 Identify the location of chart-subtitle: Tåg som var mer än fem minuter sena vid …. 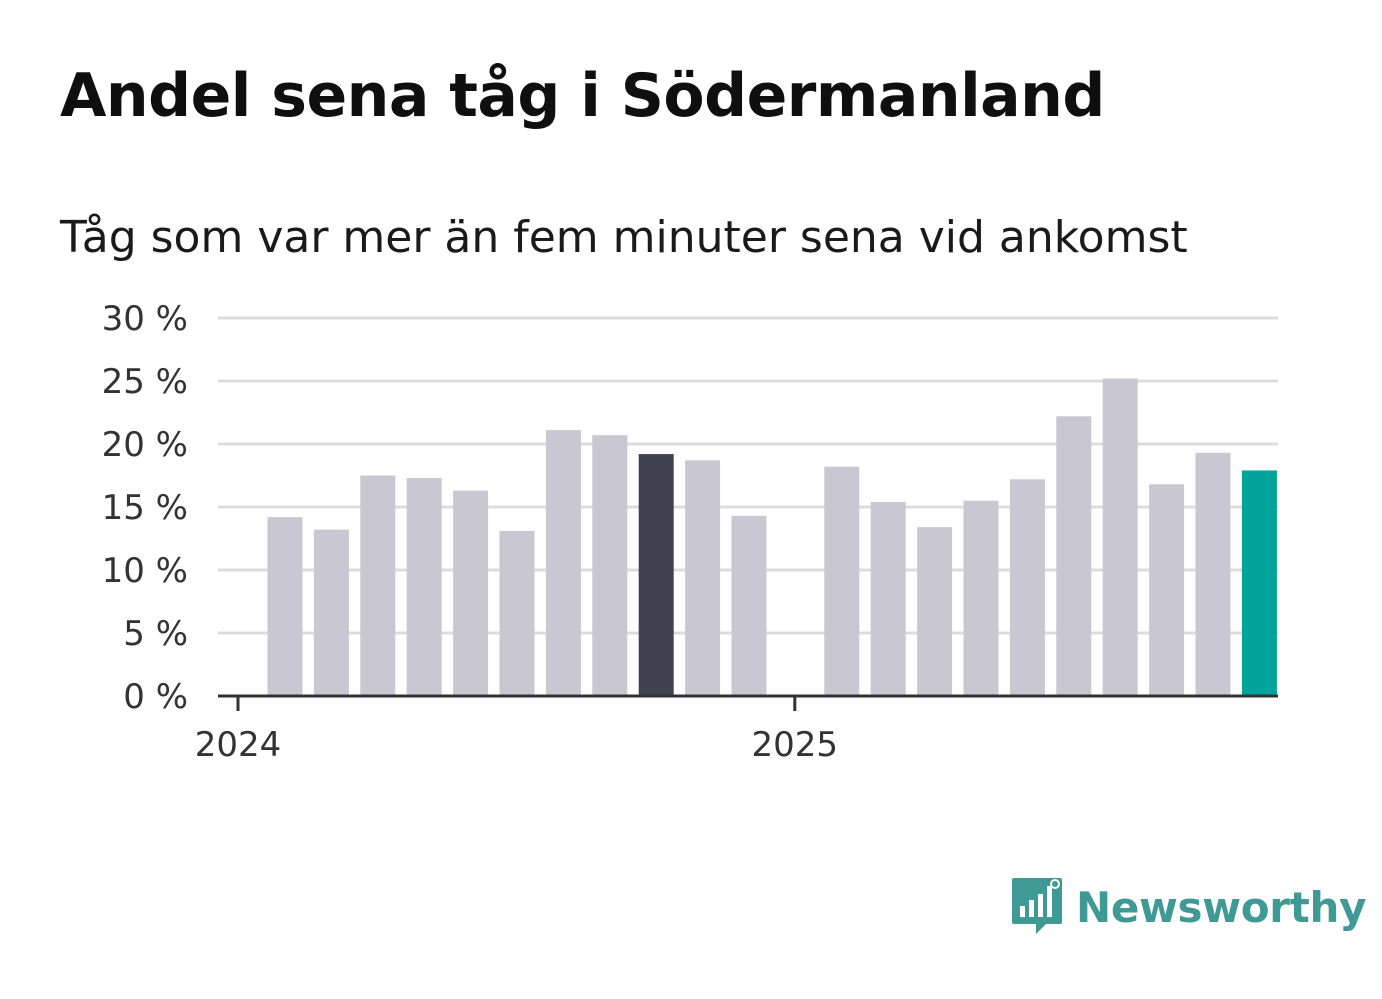
(624, 237).